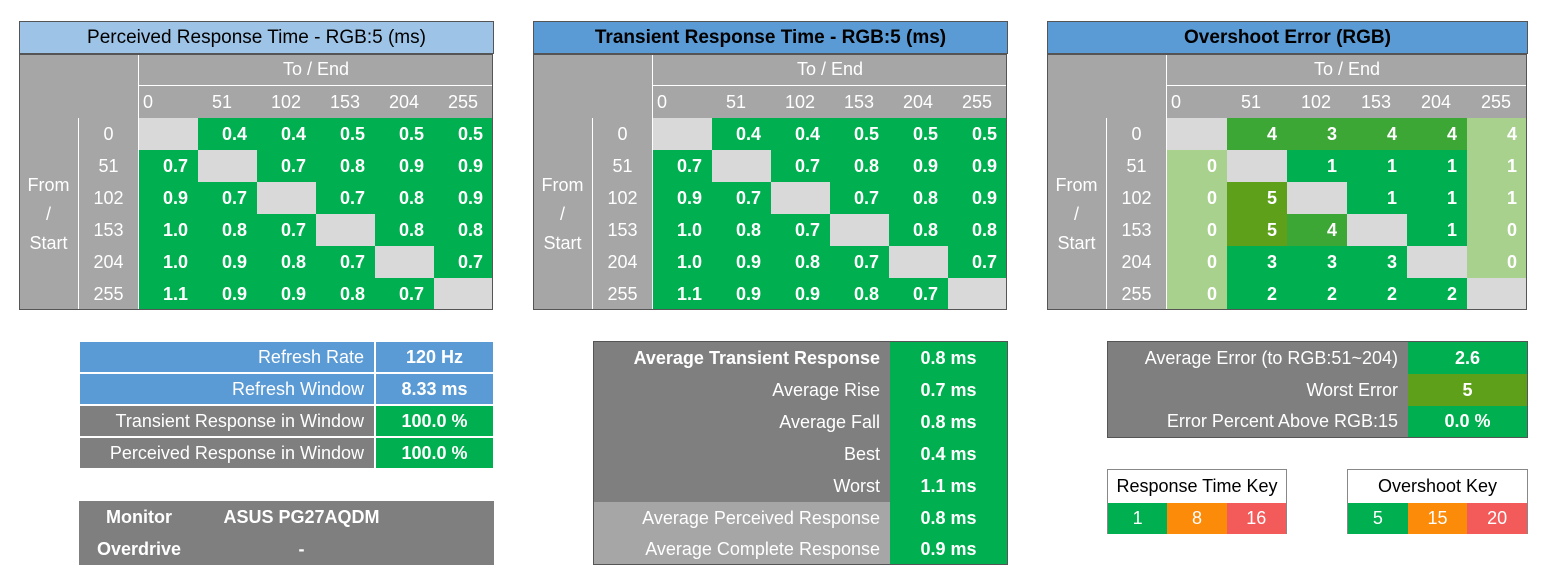  I want to click on summary-row-avg-fall: Average Fall 0.8 ms, so click(800, 422).